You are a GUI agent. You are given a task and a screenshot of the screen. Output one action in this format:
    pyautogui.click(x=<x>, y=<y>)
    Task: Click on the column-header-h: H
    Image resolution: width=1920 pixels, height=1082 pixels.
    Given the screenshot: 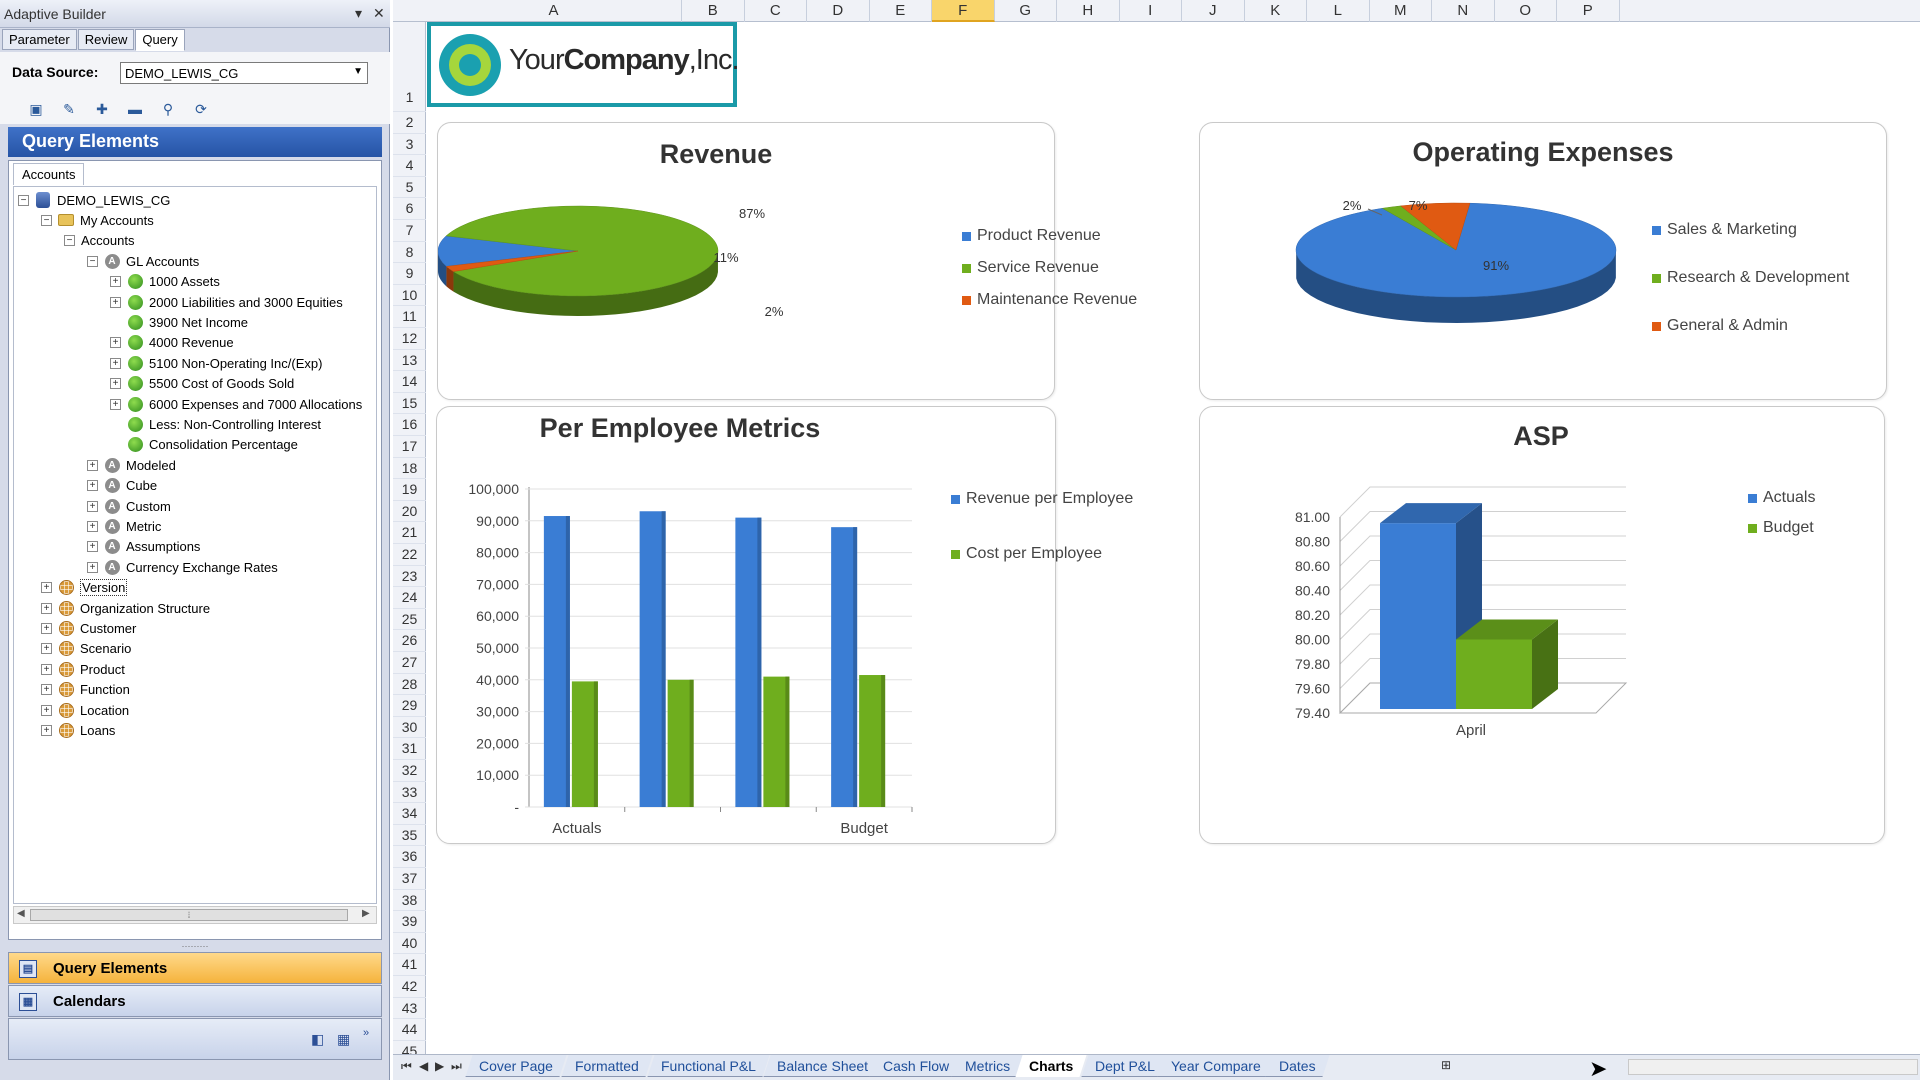 What is the action you would take?
    pyautogui.click(x=1088, y=11)
    